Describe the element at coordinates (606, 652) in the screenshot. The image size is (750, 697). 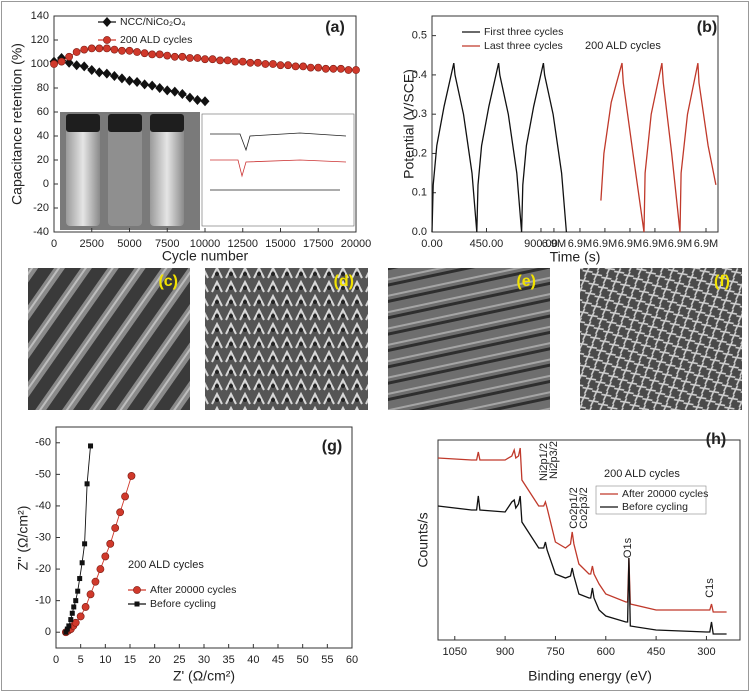
I see `x-tick-label: 600` at that location.